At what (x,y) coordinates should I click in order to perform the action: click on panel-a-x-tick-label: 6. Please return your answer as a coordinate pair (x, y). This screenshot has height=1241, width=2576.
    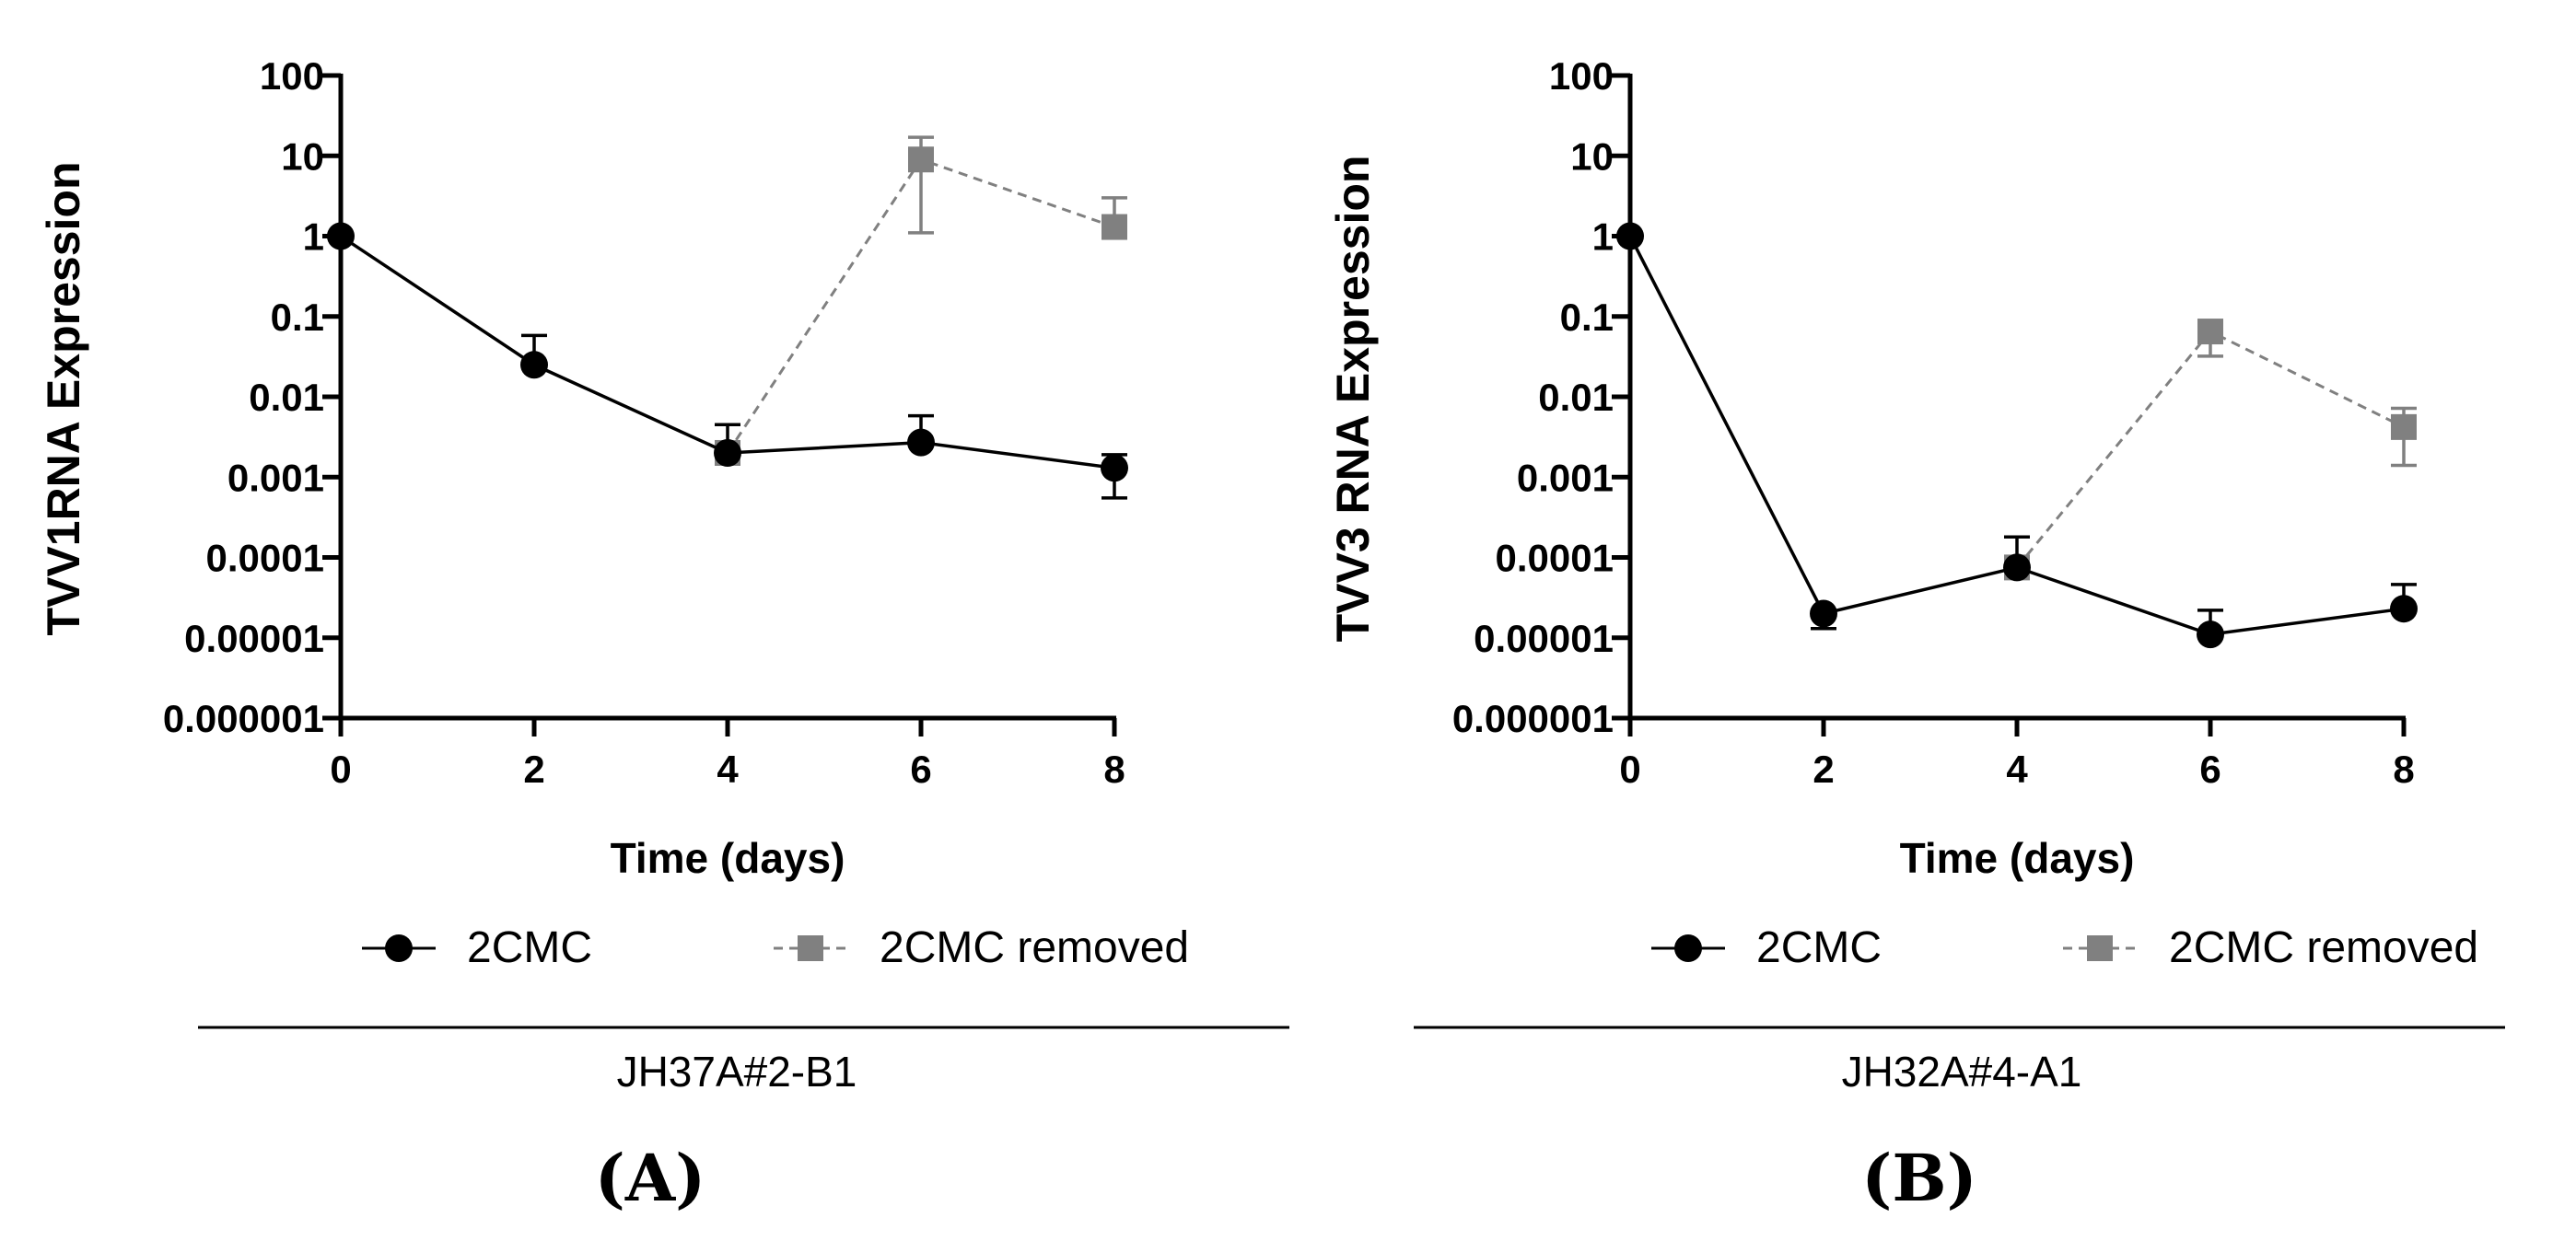
    Looking at the image, I should click on (920, 769).